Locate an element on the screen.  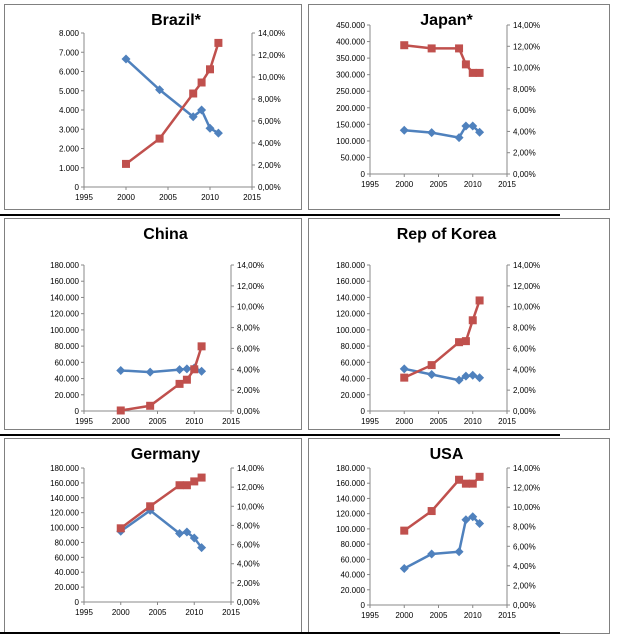
y-tick-label: 7.000 is located at coordinates (69, 52).